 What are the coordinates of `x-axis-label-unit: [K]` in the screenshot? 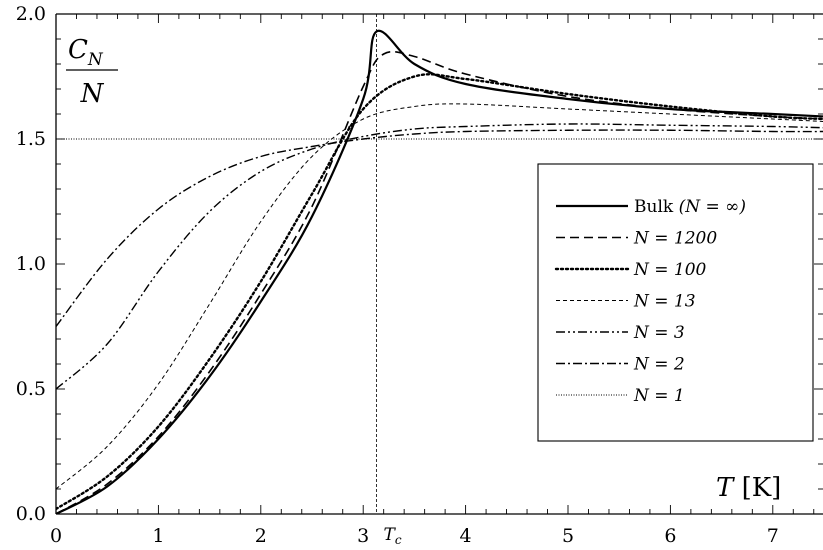 It's located at (757, 488).